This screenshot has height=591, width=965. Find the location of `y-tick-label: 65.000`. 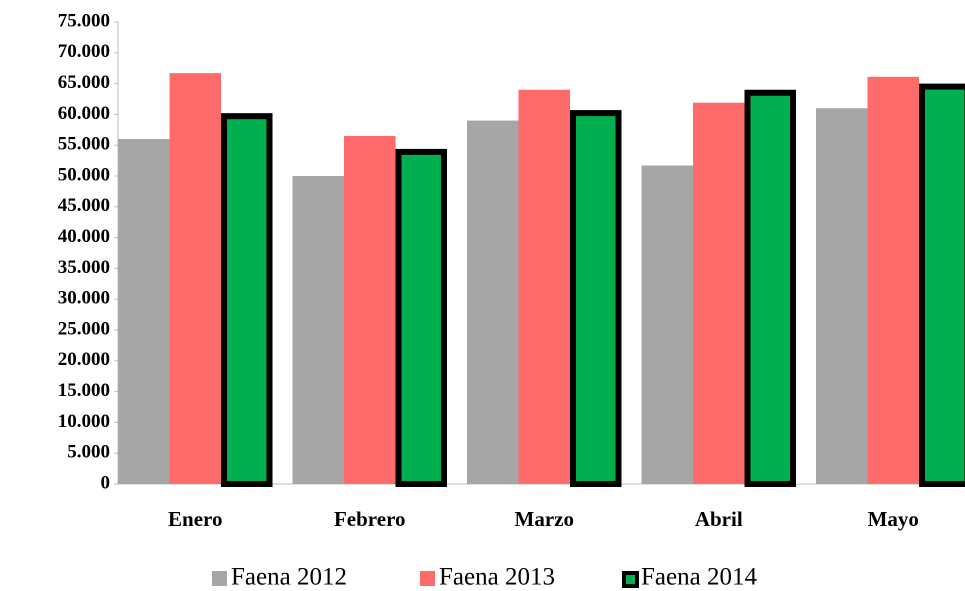

y-tick-label: 65.000 is located at coordinates (84, 82).